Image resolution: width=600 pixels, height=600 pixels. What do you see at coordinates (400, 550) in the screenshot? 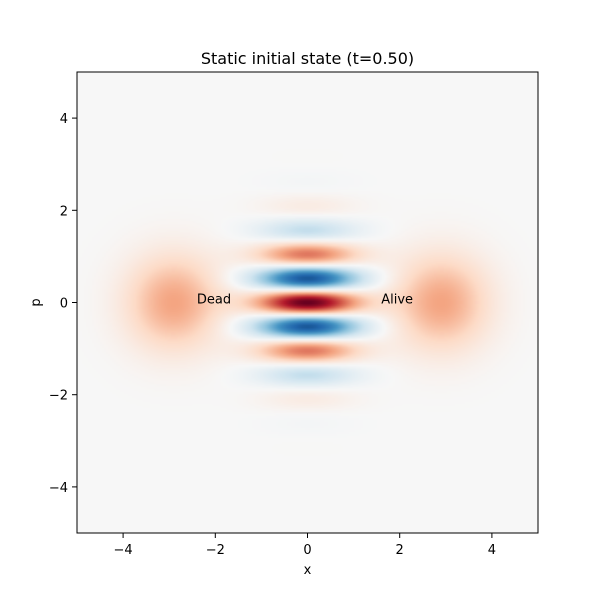
I see `x-tick-label: 2` at bounding box center [400, 550].